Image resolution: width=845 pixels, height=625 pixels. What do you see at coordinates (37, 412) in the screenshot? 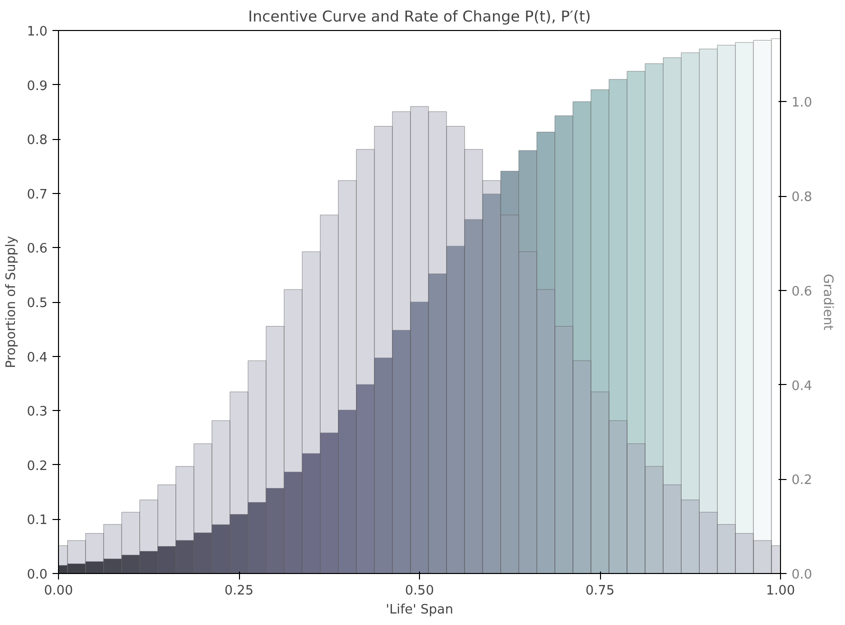
I see `y-tick-label: 0.3` at bounding box center [37, 412].